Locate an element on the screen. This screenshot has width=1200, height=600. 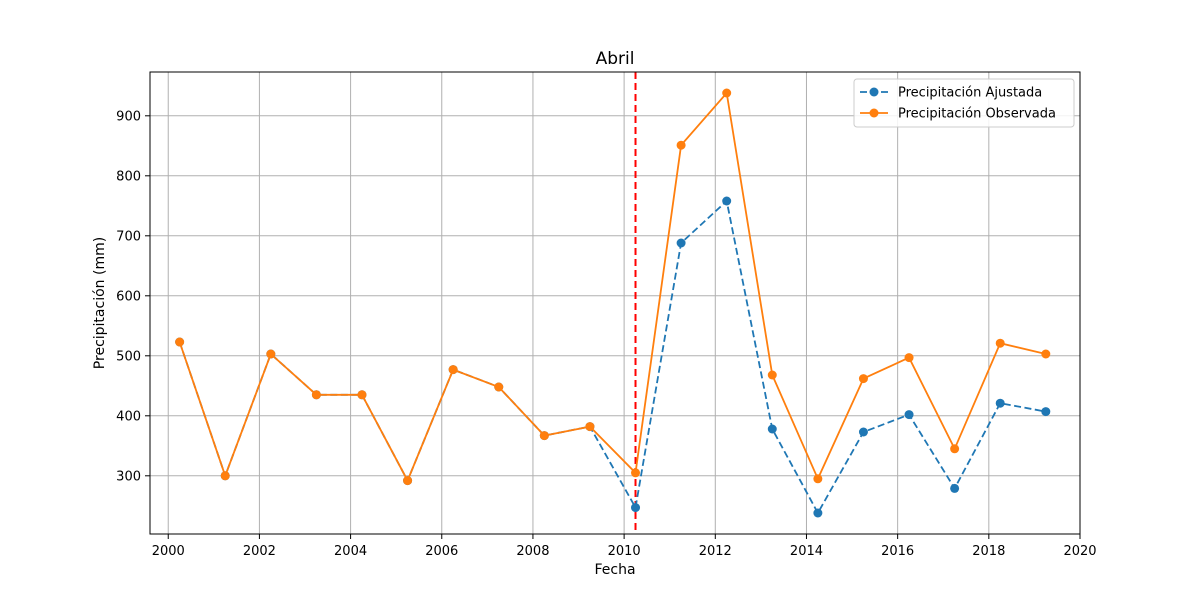
y-axis: 300 400 500 600 700 800 900 is located at coordinates (133, 296).